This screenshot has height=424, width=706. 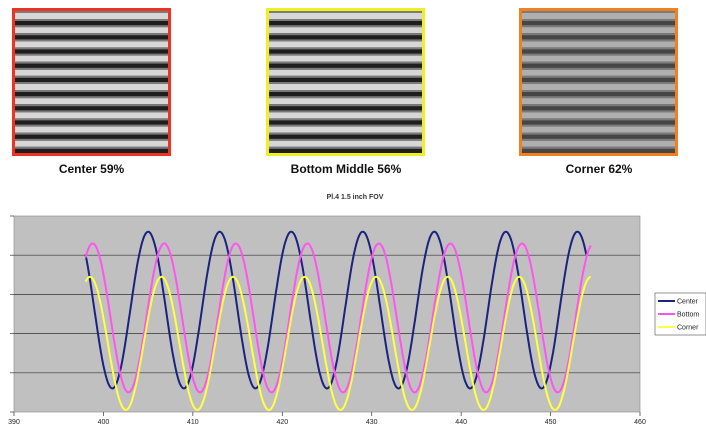 I want to click on x-tick-label: 450, so click(x=551, y=421).